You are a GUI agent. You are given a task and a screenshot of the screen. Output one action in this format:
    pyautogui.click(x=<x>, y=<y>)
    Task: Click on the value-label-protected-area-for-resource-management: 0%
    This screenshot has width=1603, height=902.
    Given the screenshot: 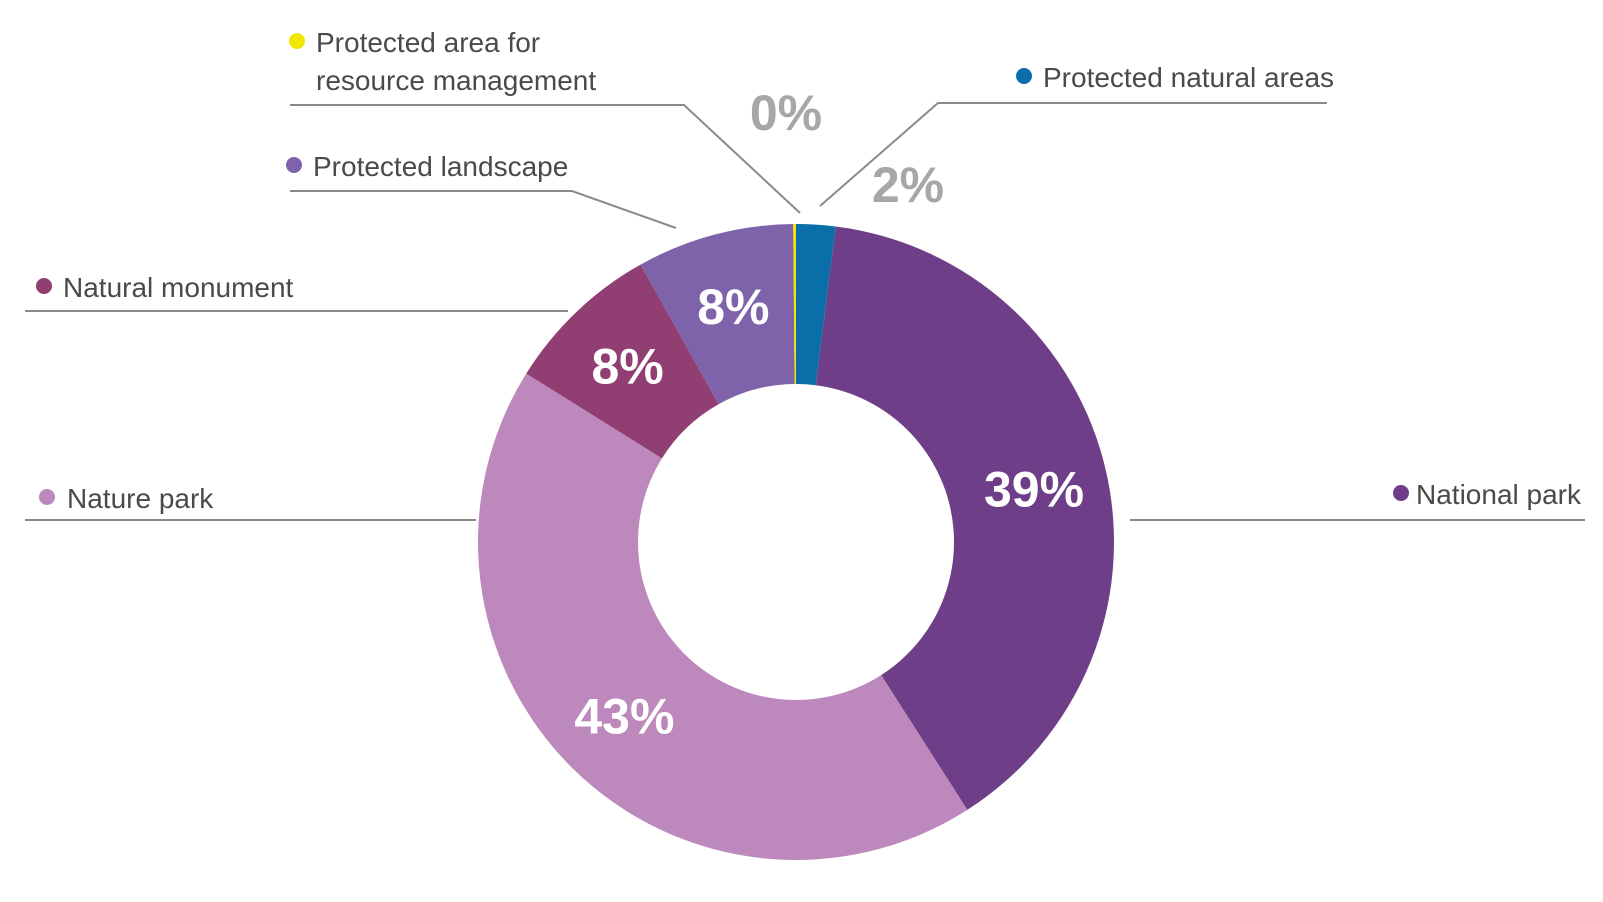 What is the action you would take?
    pyautogui.click(x=786, y=113)
    